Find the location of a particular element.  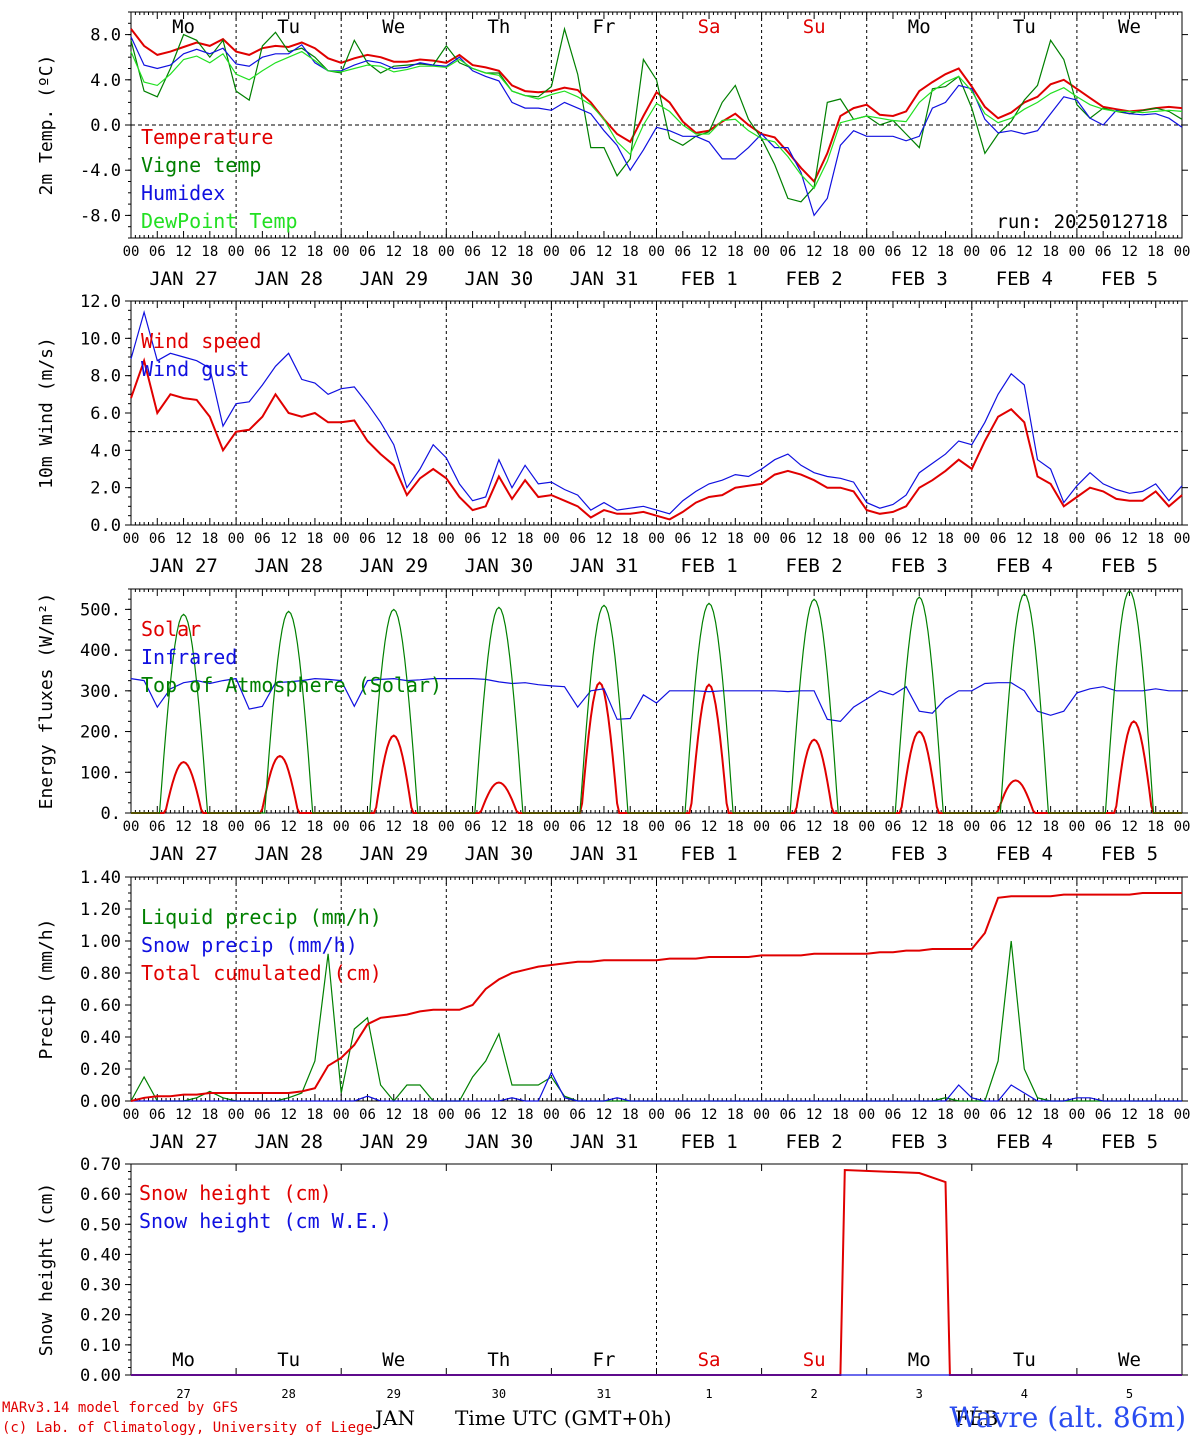

y-tick-label: 0.30 is located at coordinates (100, 1286).